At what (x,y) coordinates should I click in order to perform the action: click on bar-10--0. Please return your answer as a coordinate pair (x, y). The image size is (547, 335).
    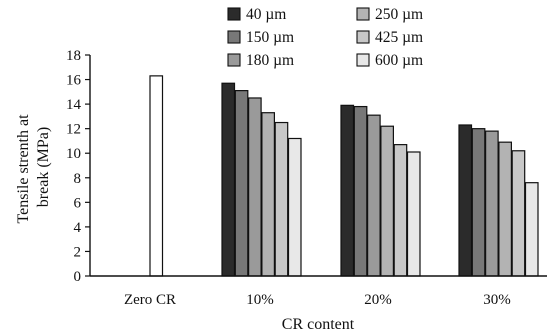
    Looking at the image, I should click on (228, 179).